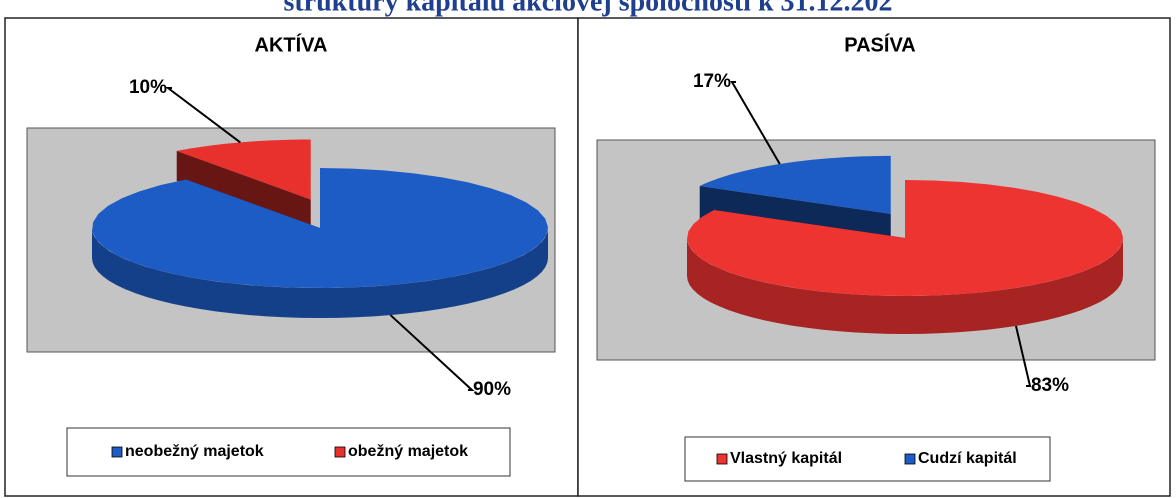 The height and width of the screenshot is (498, 1176). Describe the element at coordinates (194, 451) in the screenshot. I see `legend-label: neobežný majetok` at that location.